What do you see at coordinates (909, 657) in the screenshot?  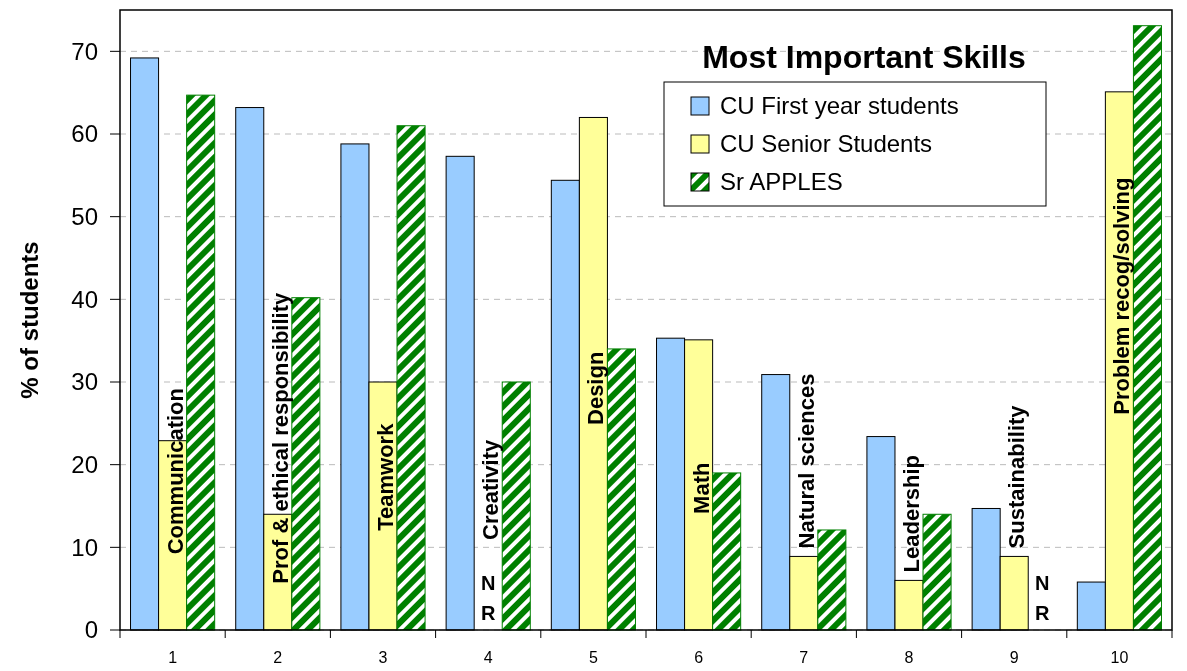 I see `x-tick-label: 8` at bounding box center [909, 657].